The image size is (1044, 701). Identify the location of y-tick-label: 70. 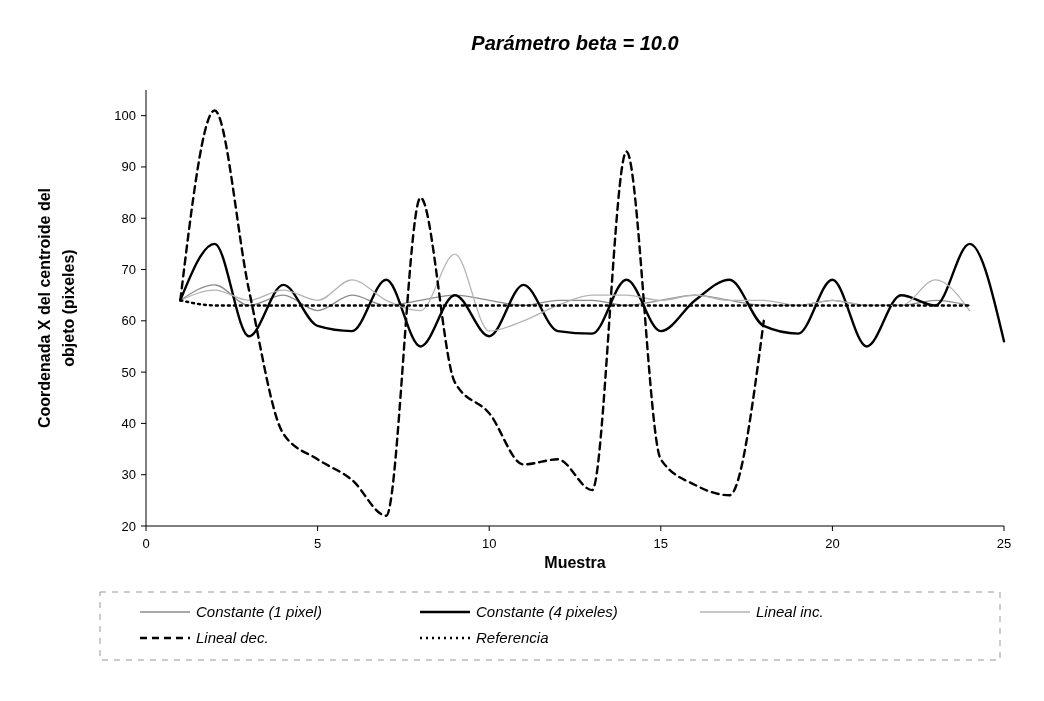
(128, 270).